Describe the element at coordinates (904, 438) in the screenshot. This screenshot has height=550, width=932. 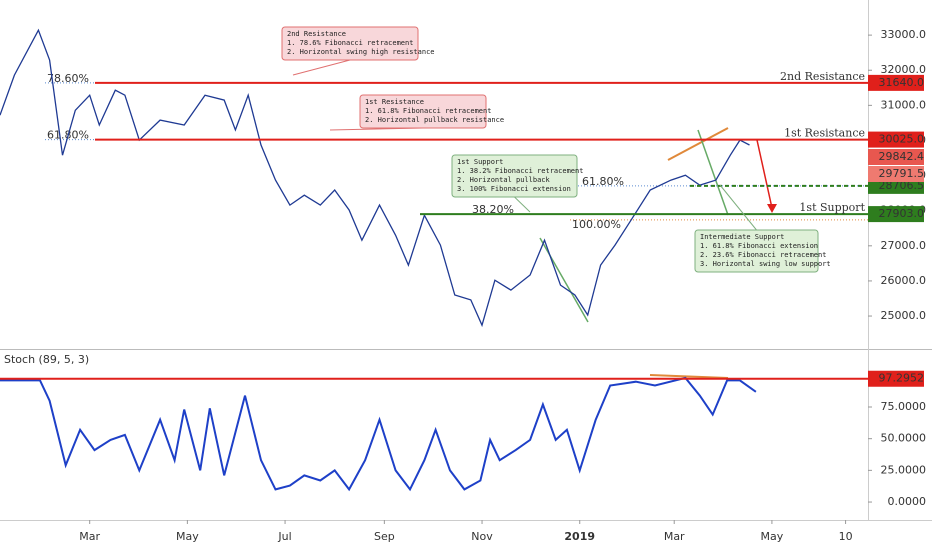
I see `y-tick-label: 50.0000` at that location.